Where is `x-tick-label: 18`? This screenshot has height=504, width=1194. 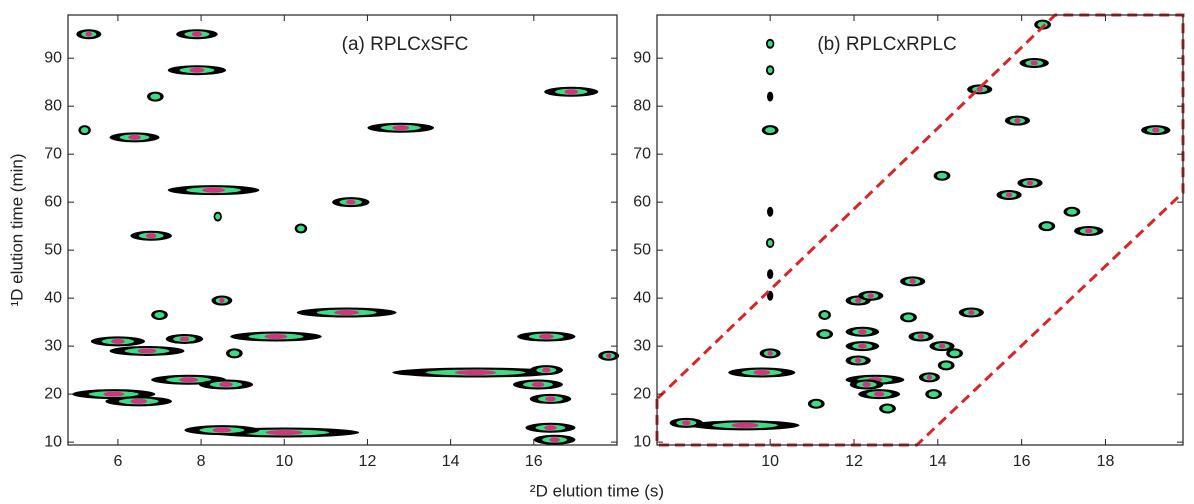 x-tick-label: 18 is located at coordinates (1106, 461).